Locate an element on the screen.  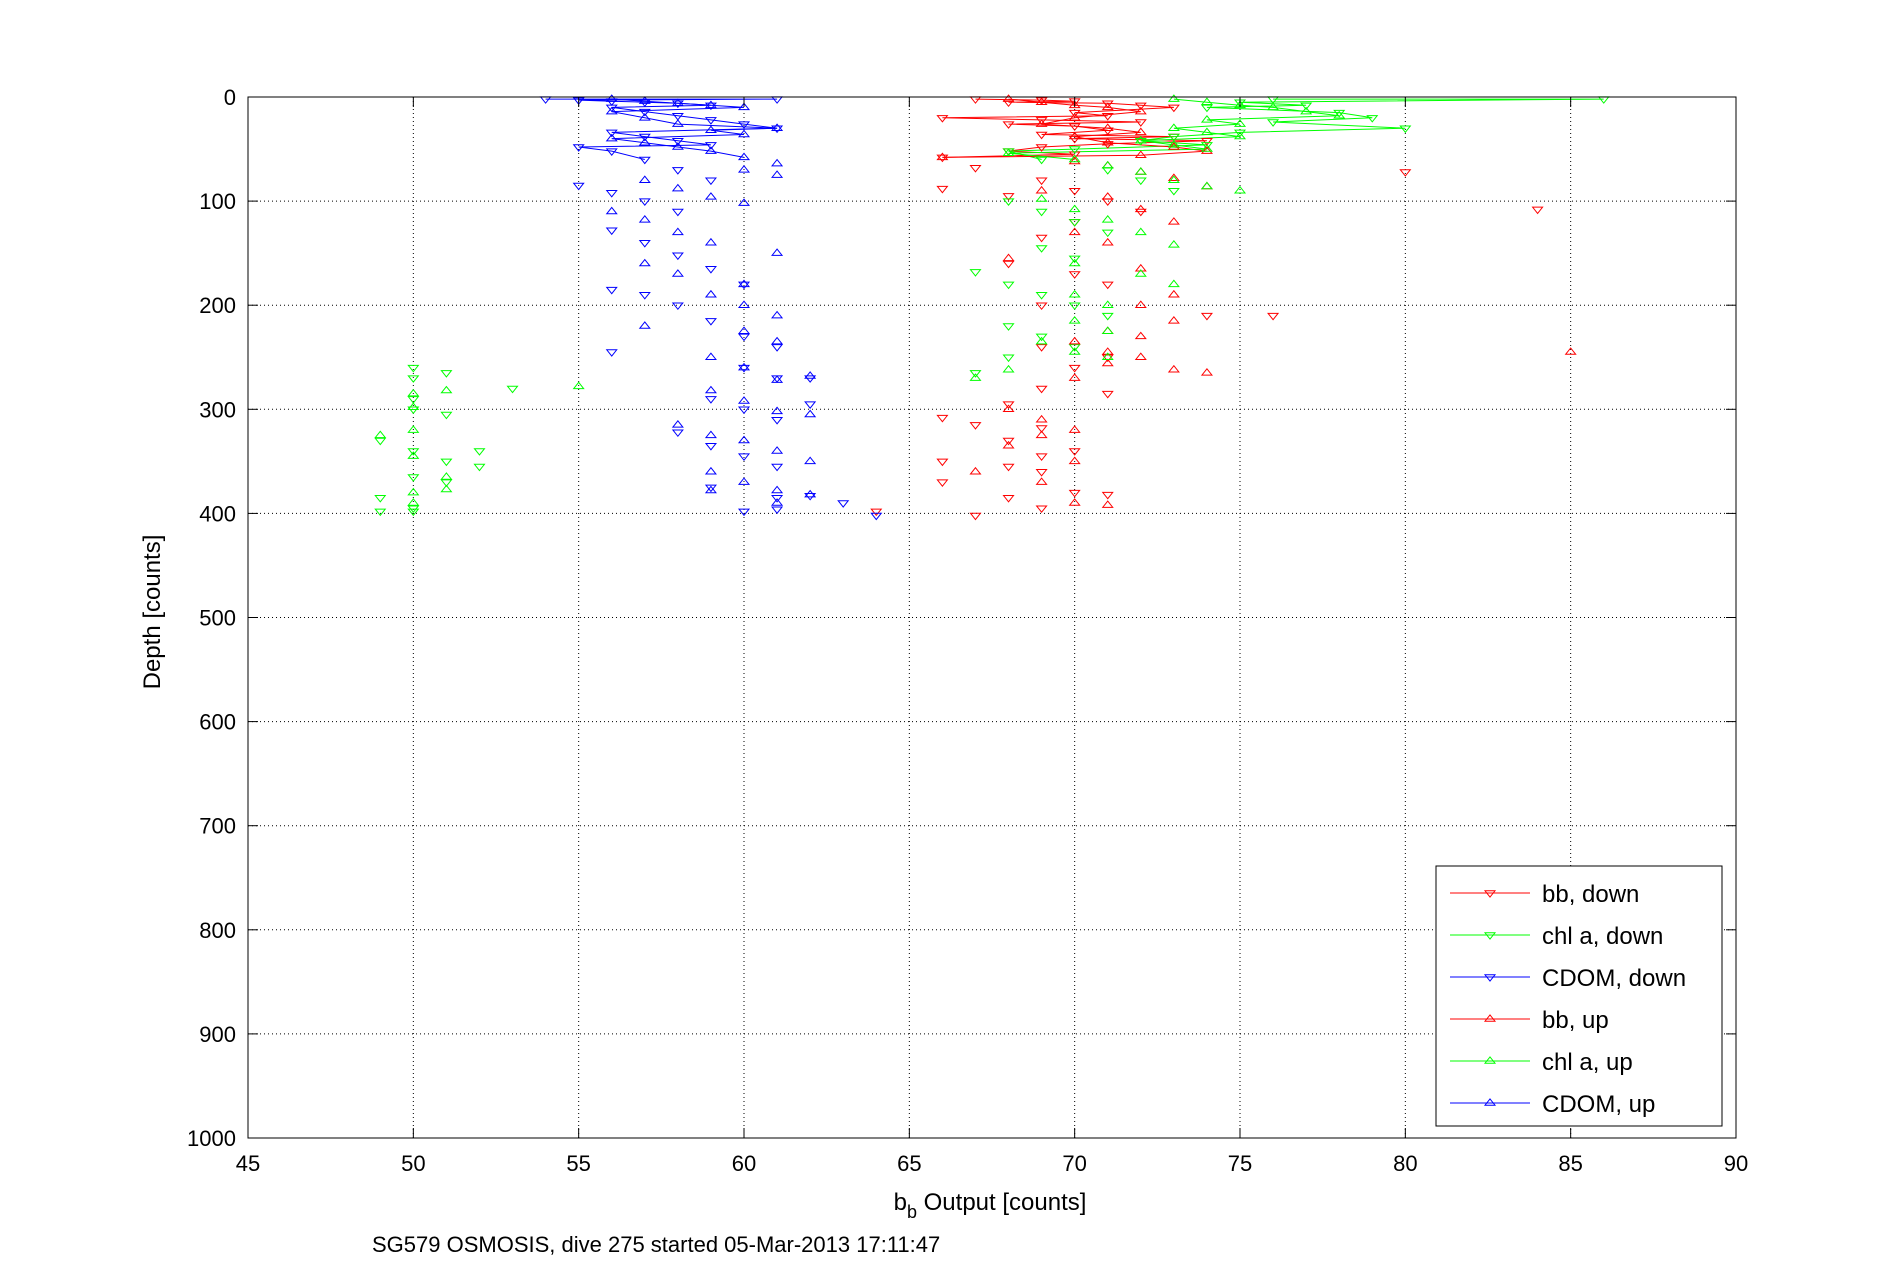
legend-item-cdom-up: CDOM, up is located at coordinates (1552, 1104).